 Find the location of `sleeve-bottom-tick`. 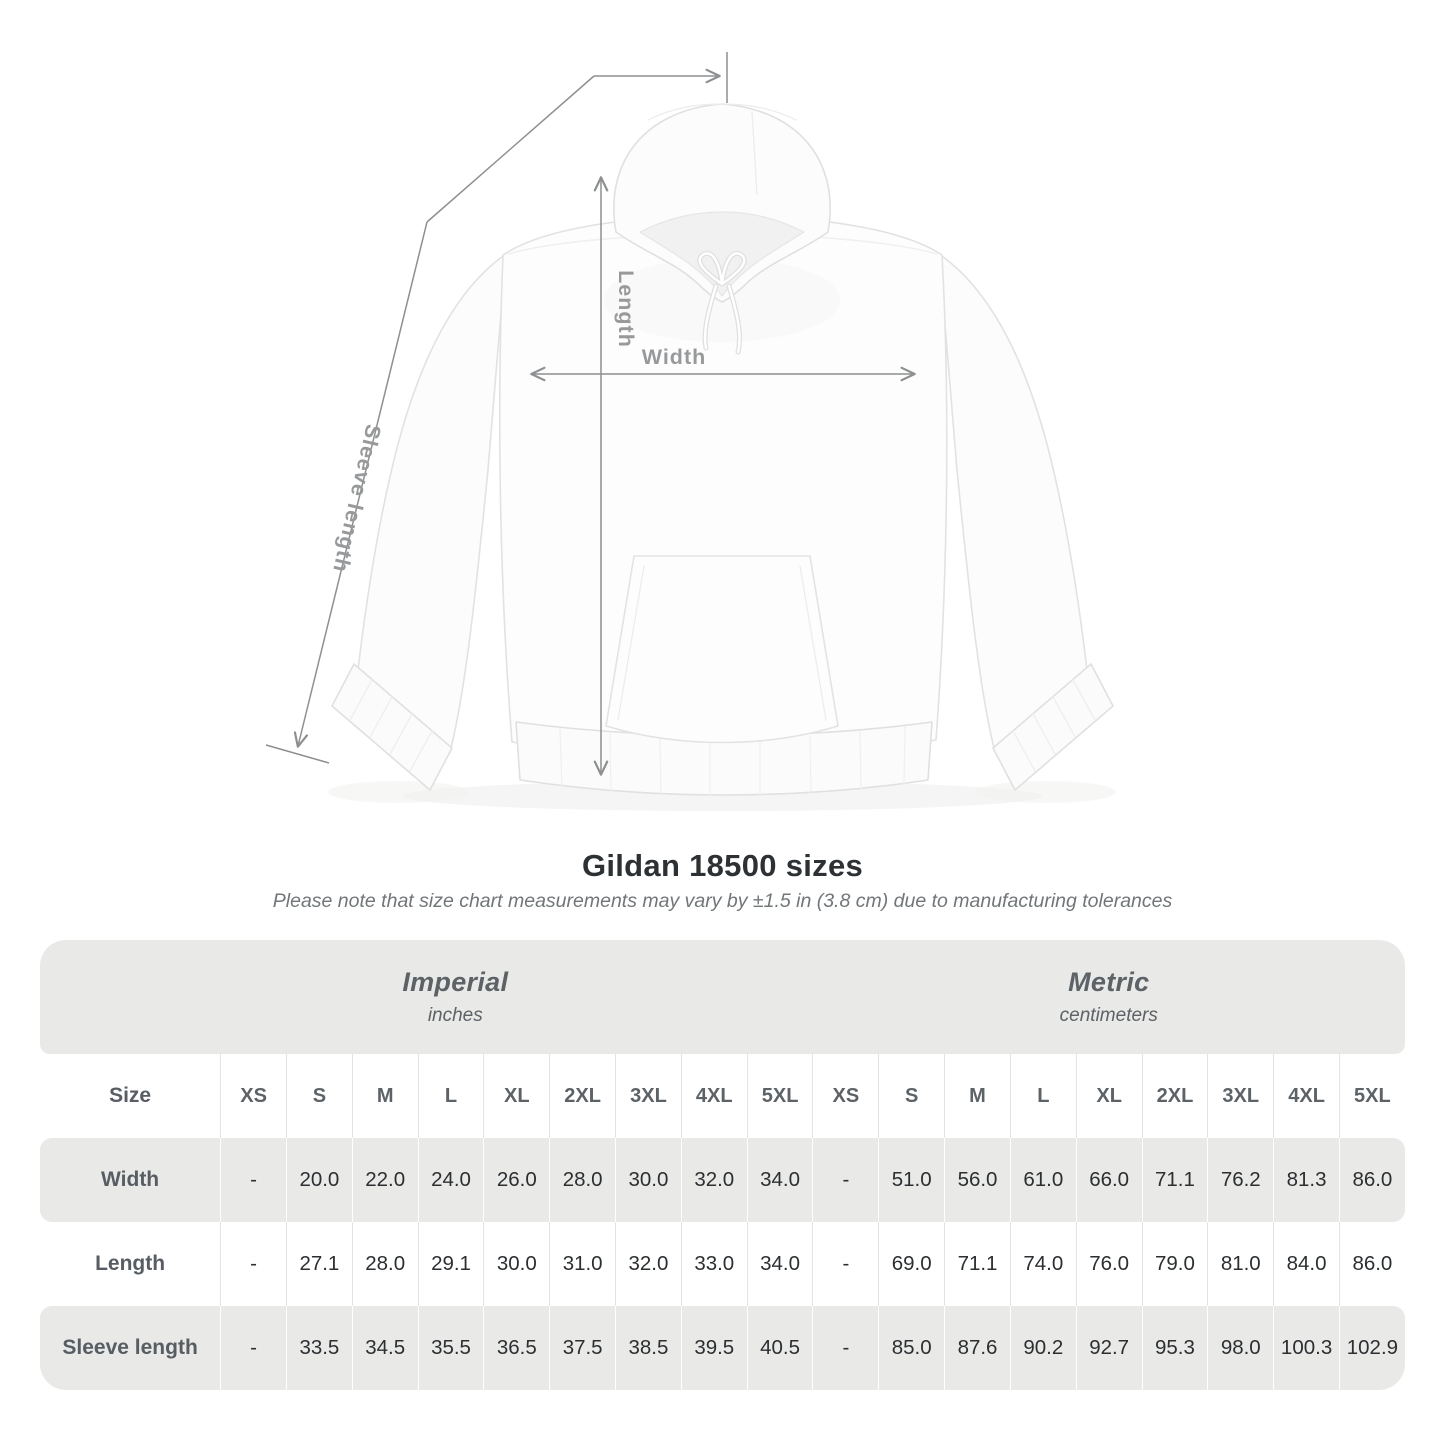

sleeve-bottom-tick is located at coordinates (297, 754).